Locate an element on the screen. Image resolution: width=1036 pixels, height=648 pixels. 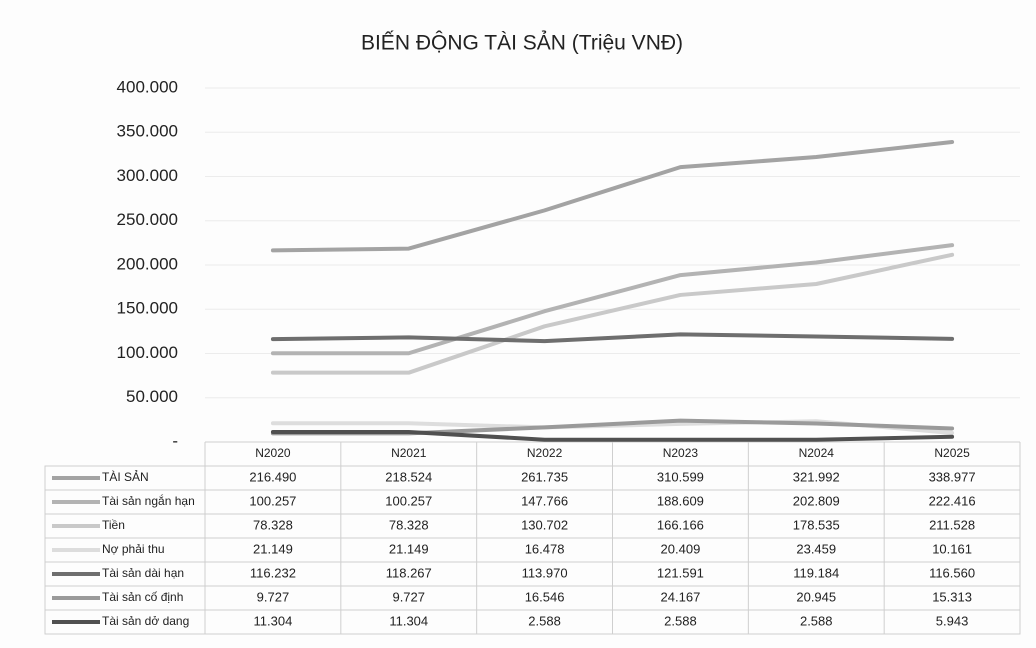
table-cell: 16.478 is located at coordinates (545, 548).